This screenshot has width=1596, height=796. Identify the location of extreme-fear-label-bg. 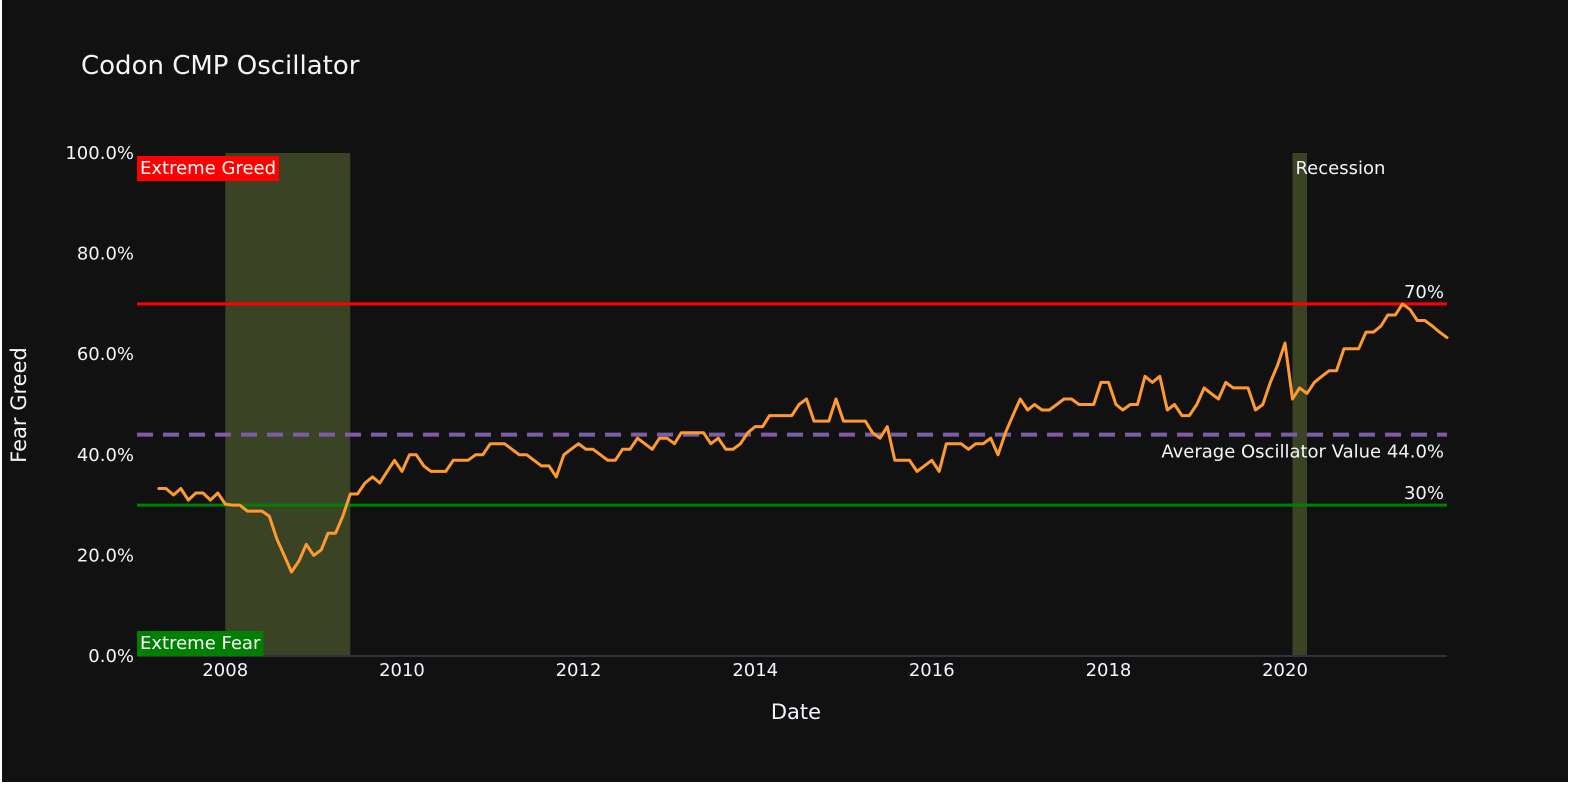
(200, 643).